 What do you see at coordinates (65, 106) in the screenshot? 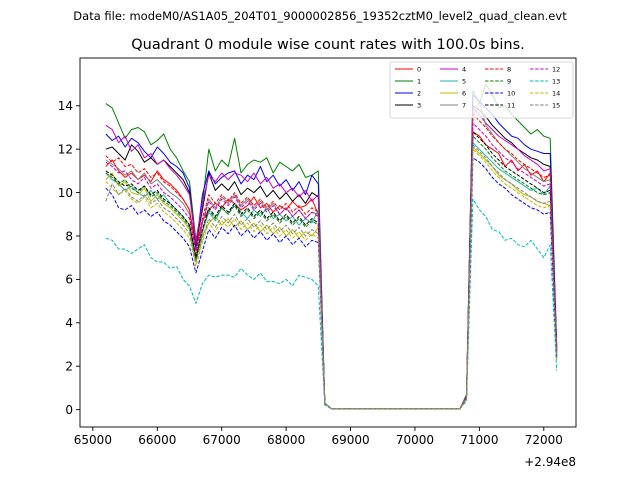
I see `y-tick-label: 14` at bounding box center [65, 106].